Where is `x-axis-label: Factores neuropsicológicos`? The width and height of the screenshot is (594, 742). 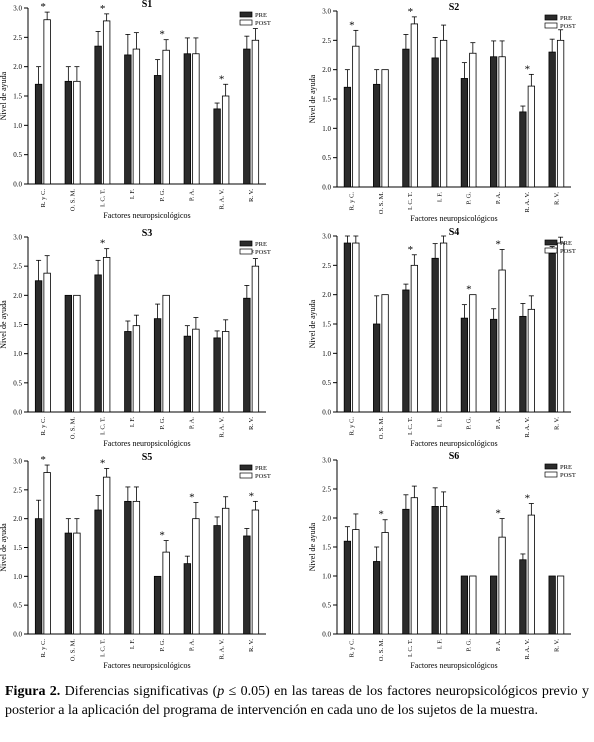
x-axis-label: Factores neuropsicológicos is located at coordinates (146, 215).